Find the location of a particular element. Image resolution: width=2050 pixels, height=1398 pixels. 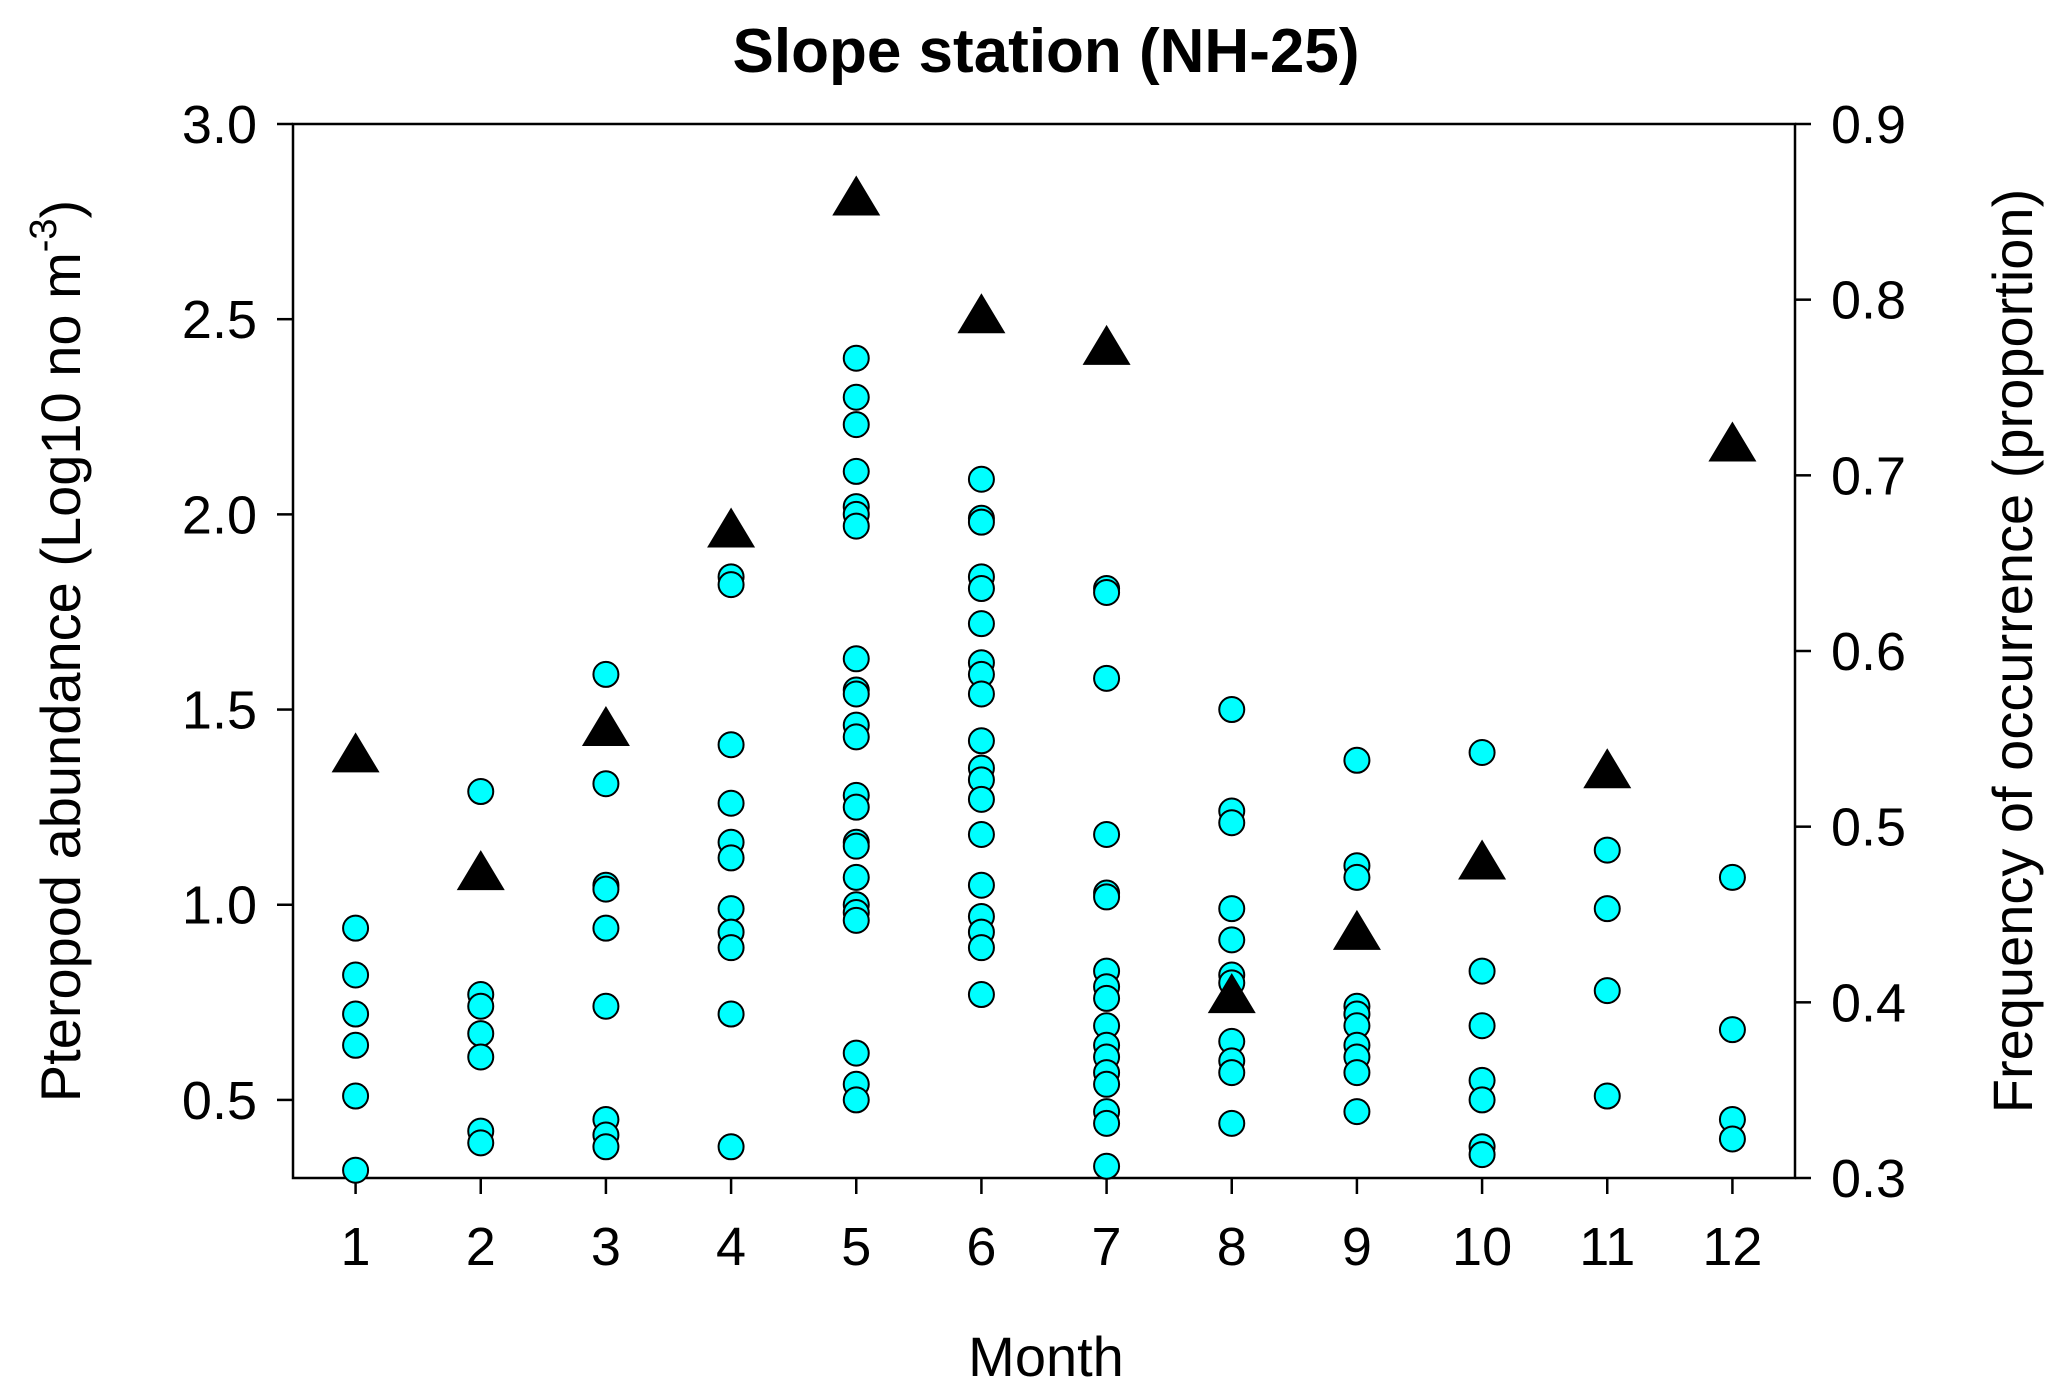

y-tick-label: 1.0 is located at coordinates (219, 906).